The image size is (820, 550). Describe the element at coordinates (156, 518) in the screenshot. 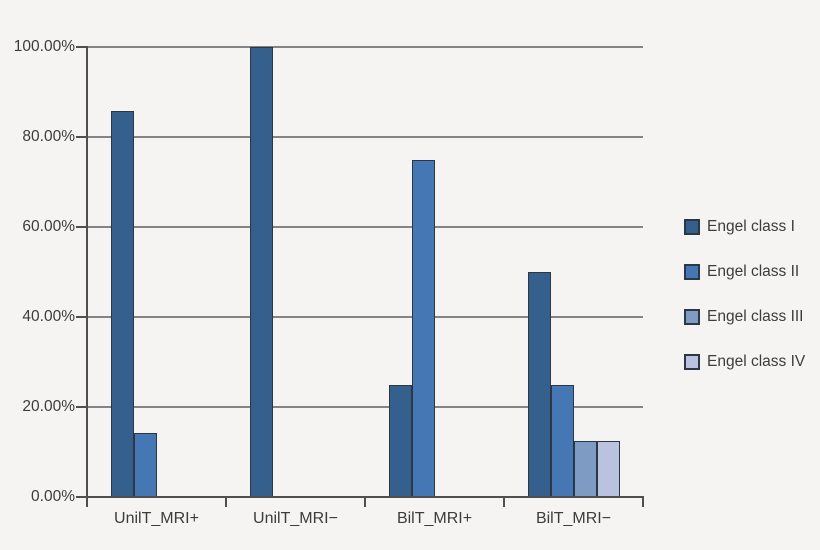

I see `x-axis-category-label-unilt-mri-plus: UnilT_MRI+` at that location.